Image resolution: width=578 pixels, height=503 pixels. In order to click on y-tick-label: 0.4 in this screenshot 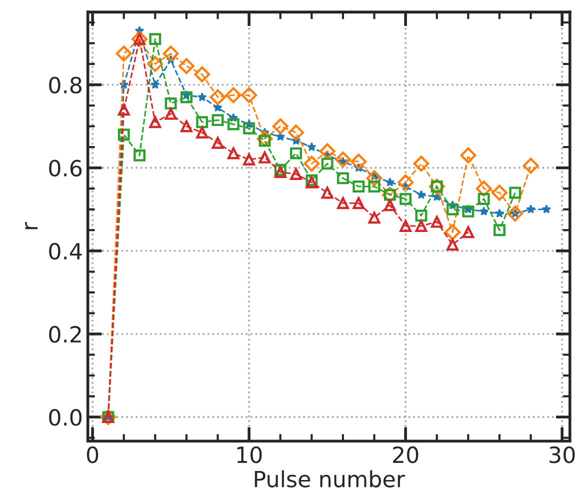, I will do `click(65, 251)`.